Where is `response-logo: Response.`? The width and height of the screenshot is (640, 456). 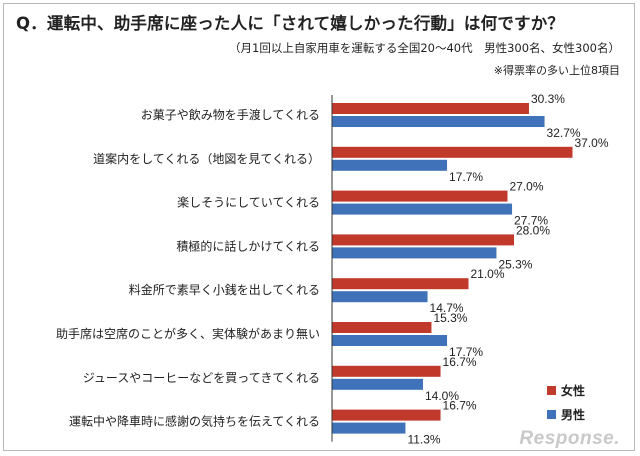
response-logo: Response. is located at coordinates (569, 438).